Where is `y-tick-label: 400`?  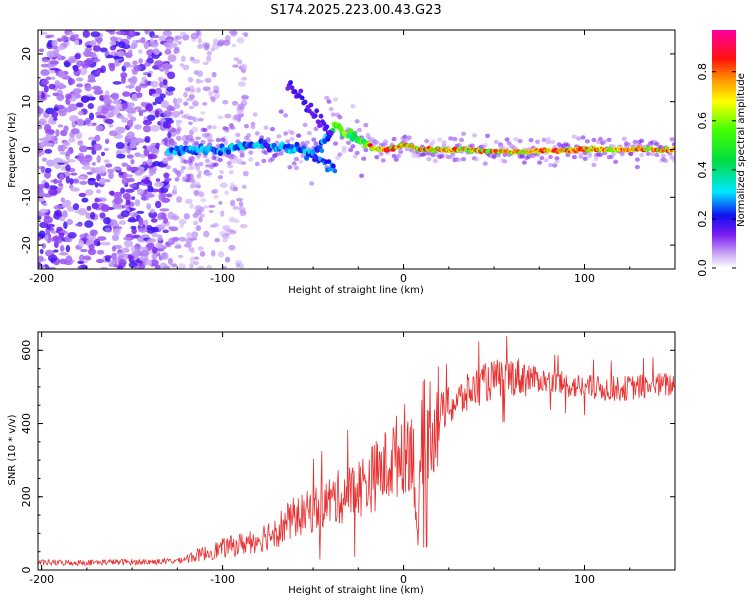 y-tick-label: 400 is located at coordinates (26, 423).